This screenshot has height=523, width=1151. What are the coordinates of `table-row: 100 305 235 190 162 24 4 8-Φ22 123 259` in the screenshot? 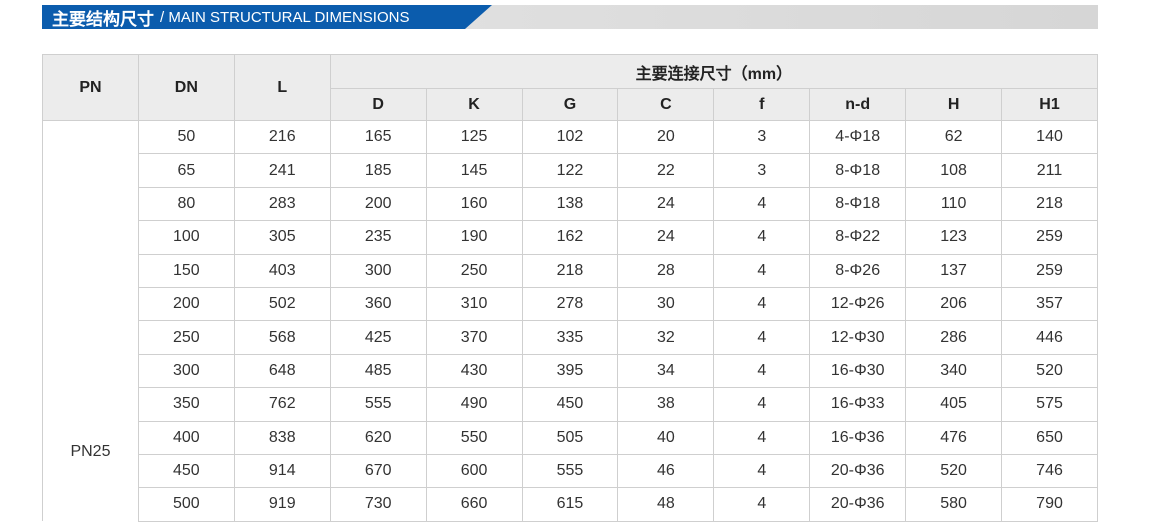 It's located at (570, 237).